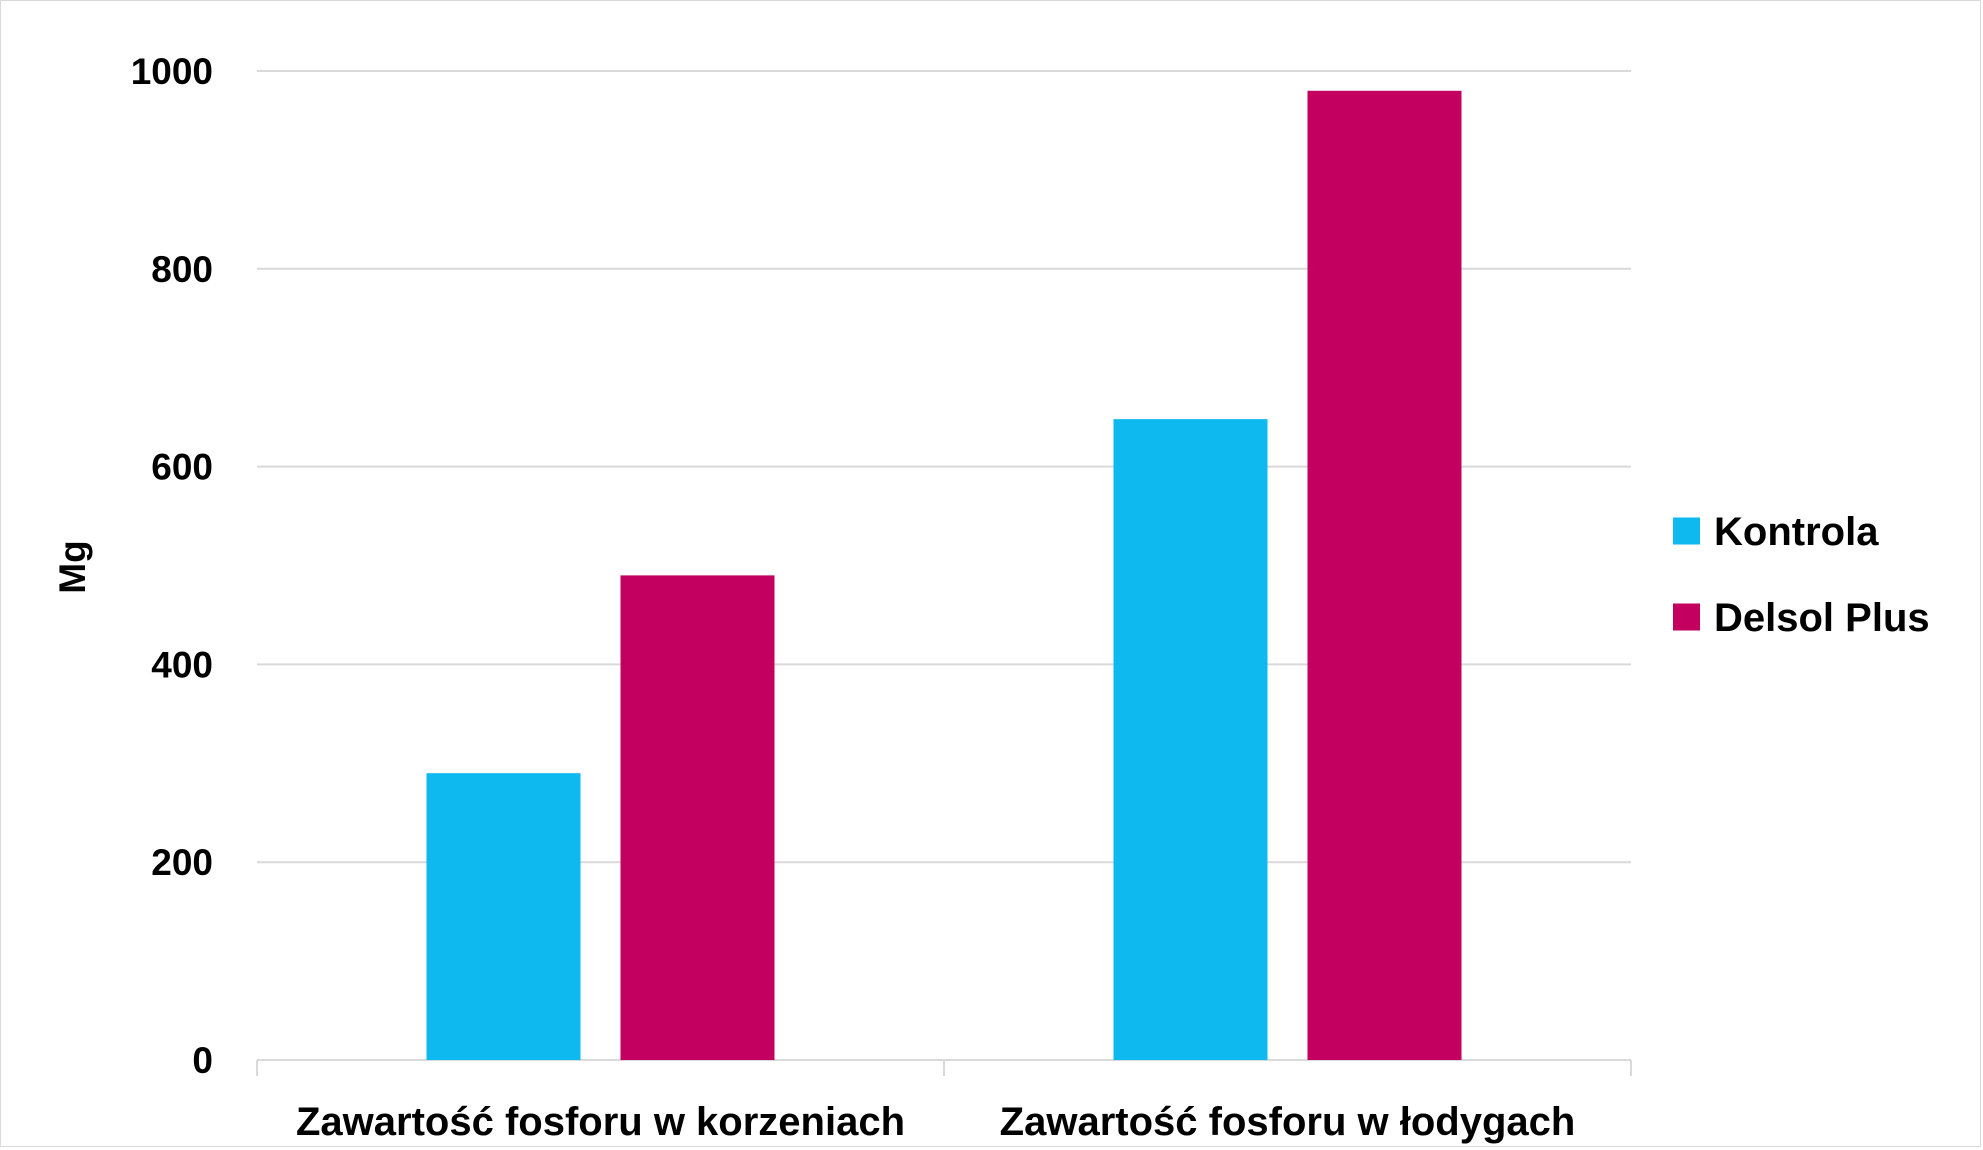 The height and width of the screenshot is (1150, 1983). Describe the element at coordinates (182, 862) in the screenshot. I see `y-tick-label: 200` at that location.